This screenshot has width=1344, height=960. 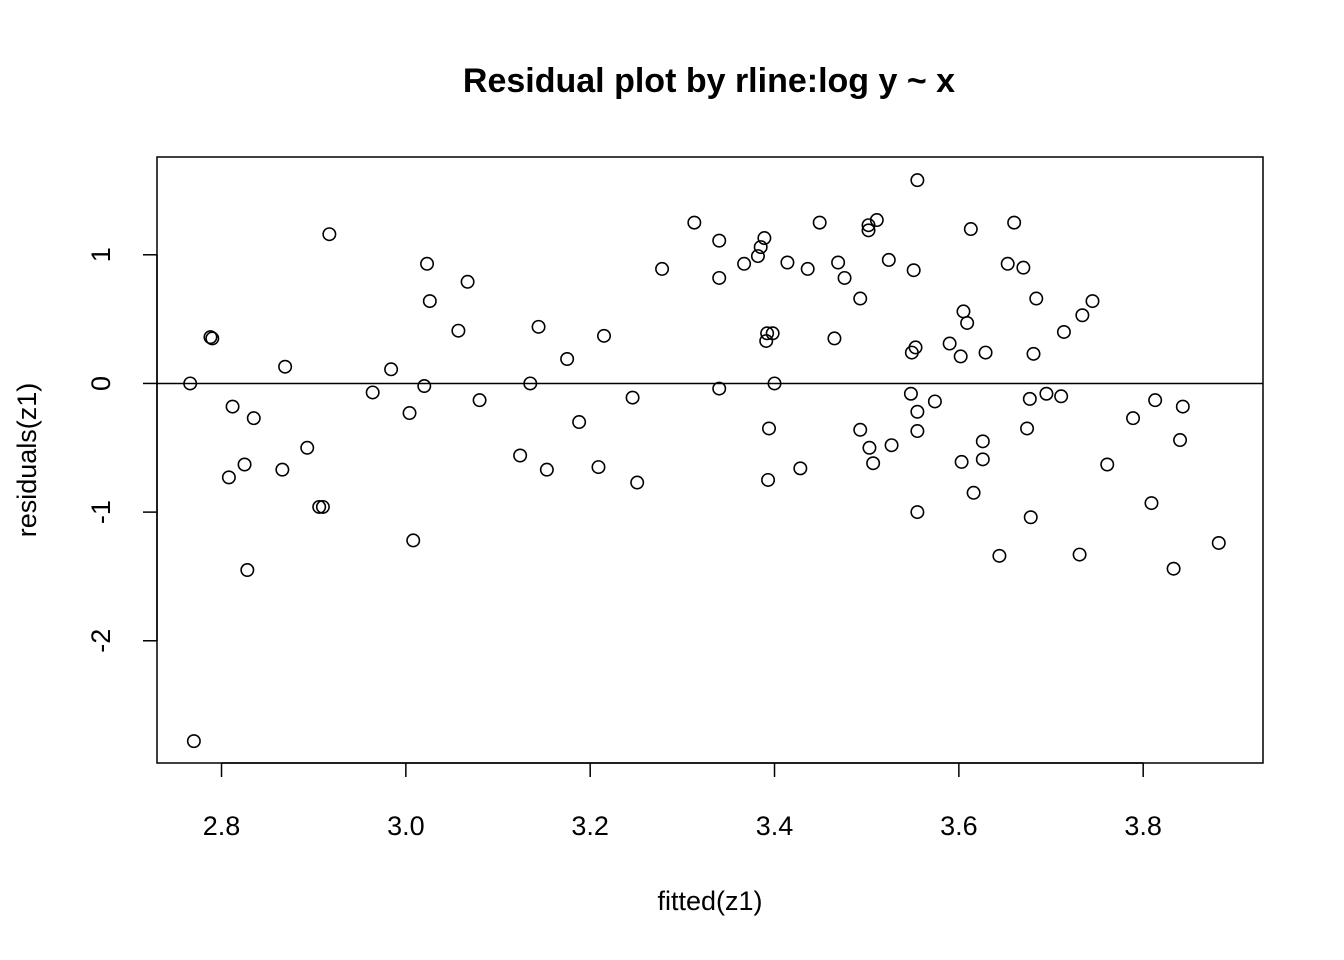 What do you see at coordinates (682, 801) in the screenshot?
I see `x-axis: 2.8 3.0 3.2 3.4 3.6 3.8` at bounding box center [682, 801].